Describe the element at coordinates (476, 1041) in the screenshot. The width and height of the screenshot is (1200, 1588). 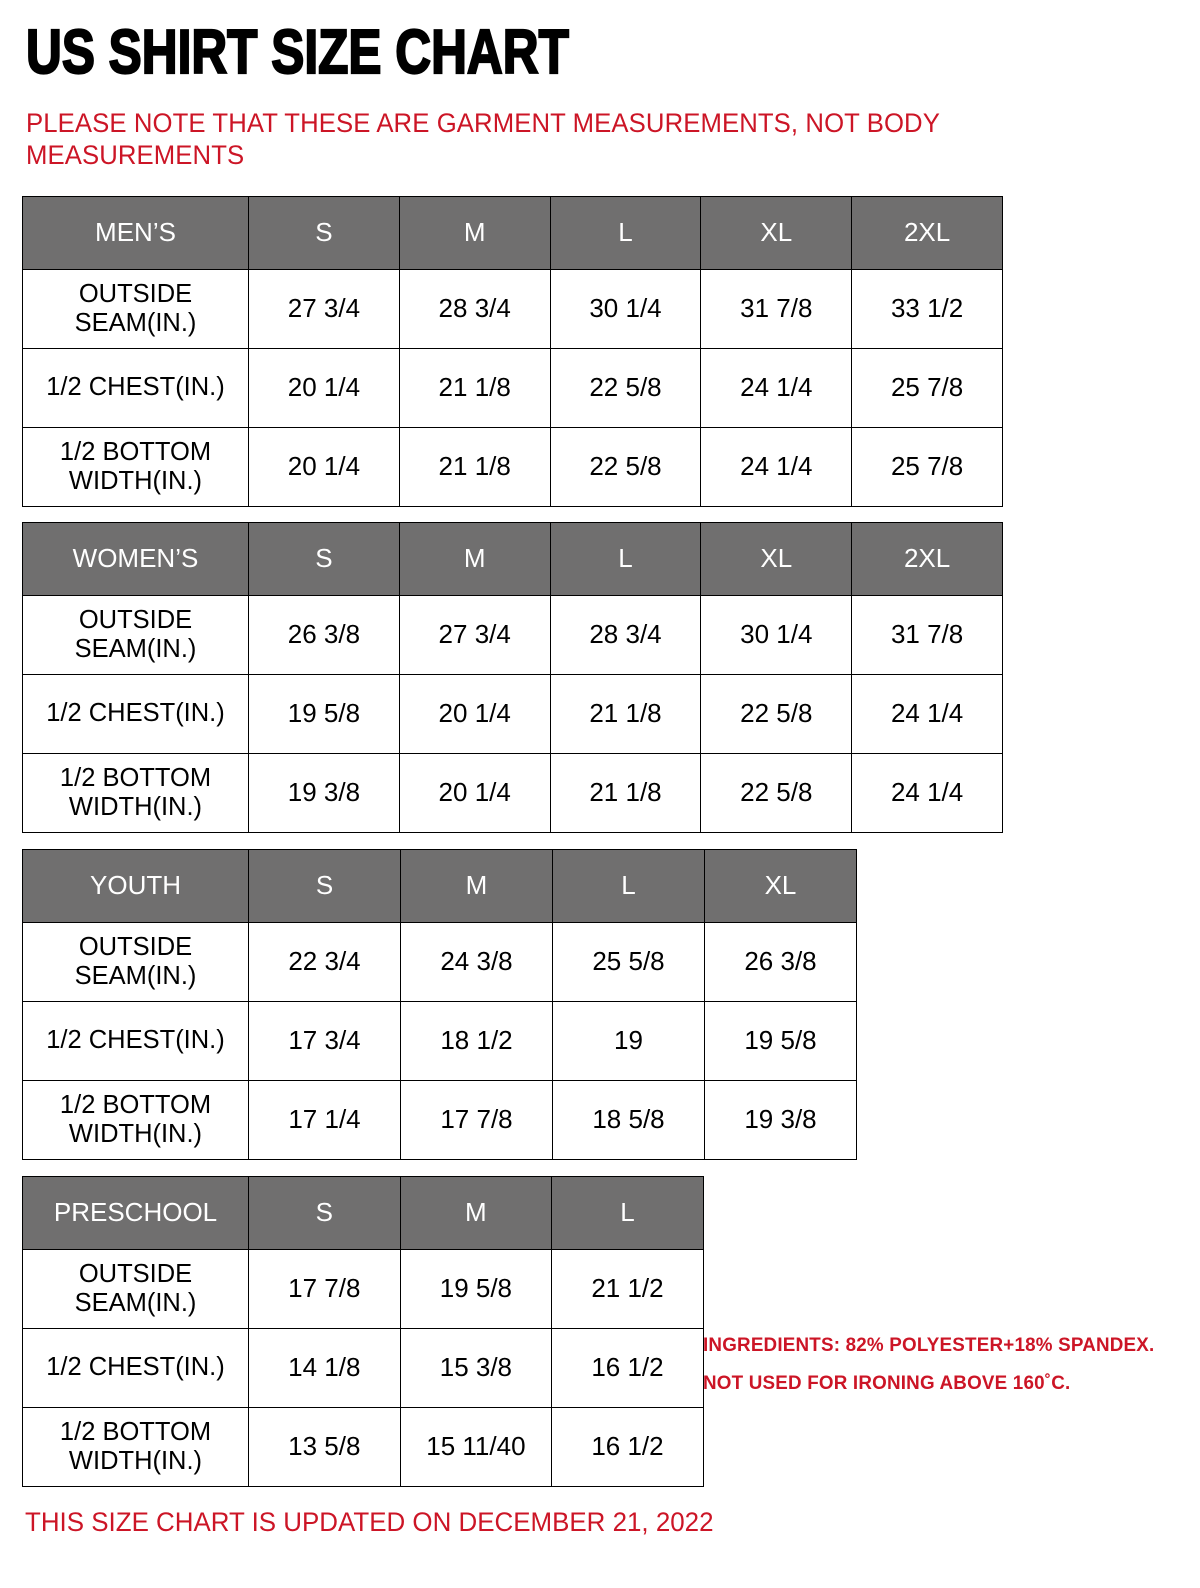
I see `cell-value: 18 1/2` at that location.